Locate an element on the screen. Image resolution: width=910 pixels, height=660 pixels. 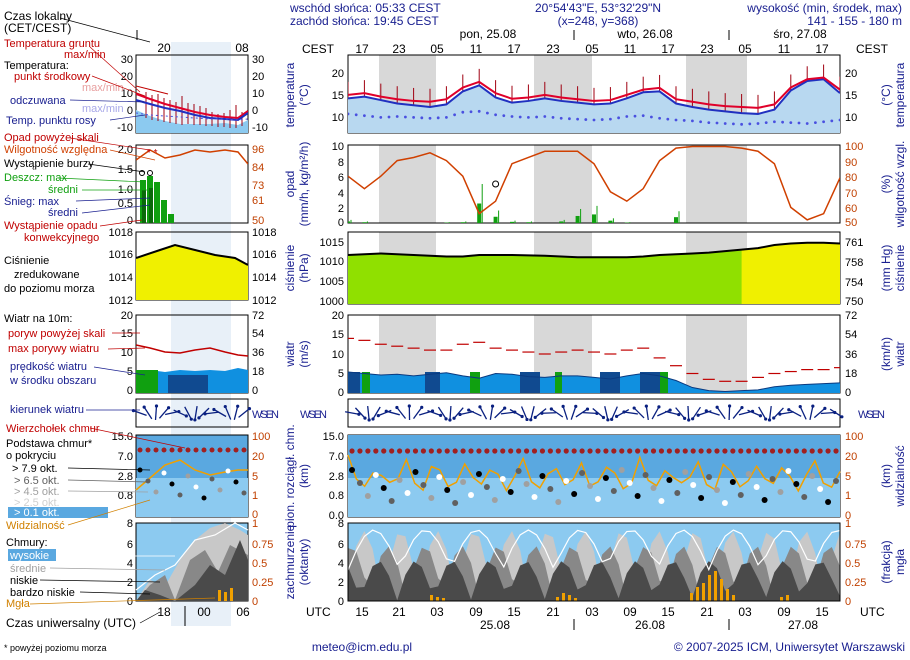
axis-title-precip-r-unit: (%) is located at coordinates (886, 184).